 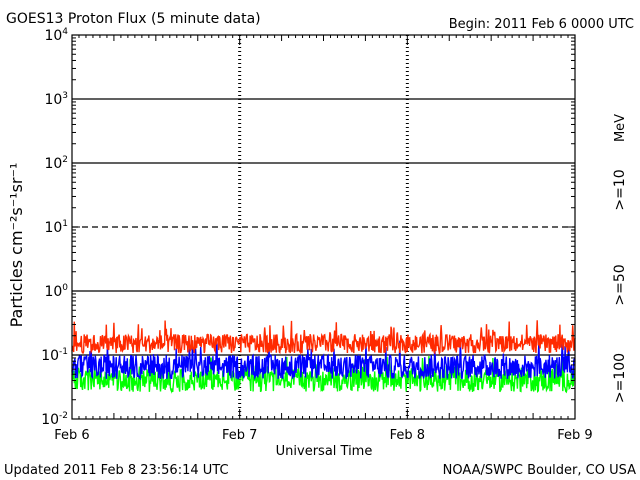 What do you see at coordinates (620, 284) in the screenshot?
I see `legend-ge50: >=50` at bounding box center [620, 284].